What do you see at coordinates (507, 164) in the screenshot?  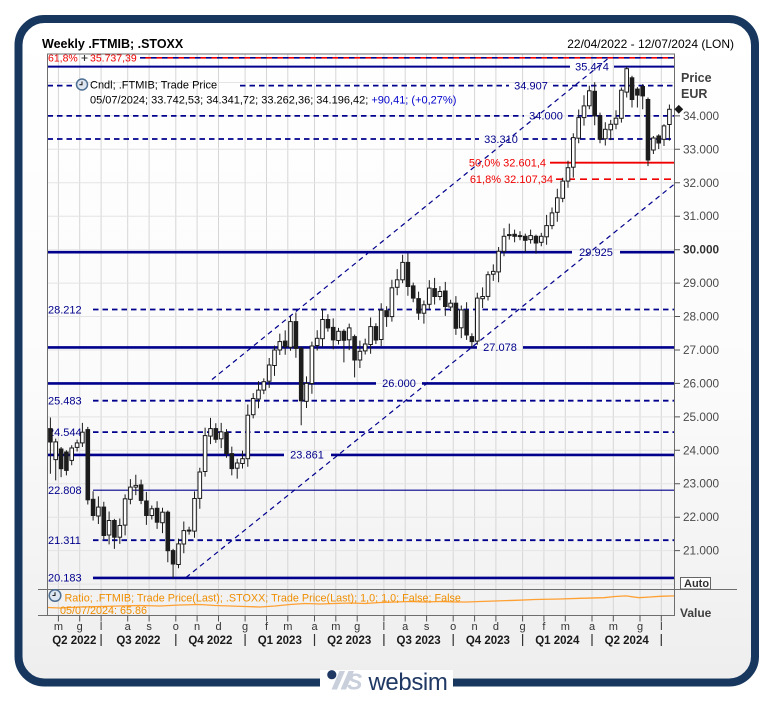 I see `svg-text: 50,0% 32.601,4` at bounding box center [507, 164].